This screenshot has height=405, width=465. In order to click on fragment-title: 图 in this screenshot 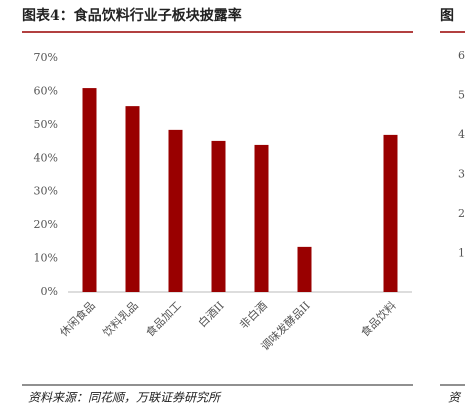, I will do `click(447, 16)`.